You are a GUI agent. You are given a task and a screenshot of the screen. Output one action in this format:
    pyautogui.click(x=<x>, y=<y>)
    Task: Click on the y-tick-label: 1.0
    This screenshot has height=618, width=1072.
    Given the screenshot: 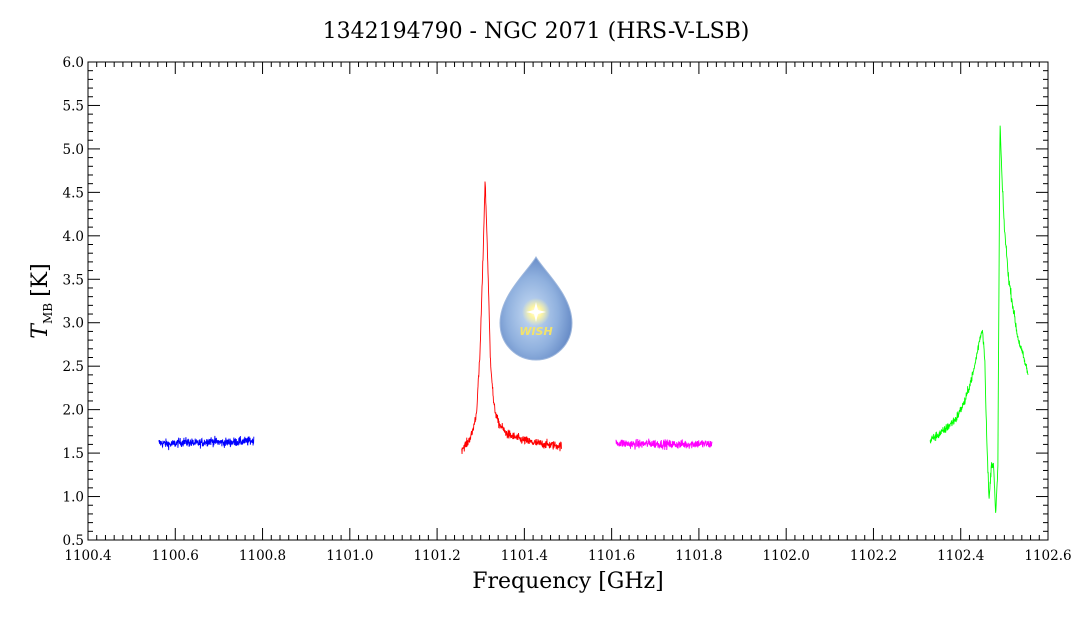 What is the action you would take?
    pyautogui.click(x=73, y=498)
    